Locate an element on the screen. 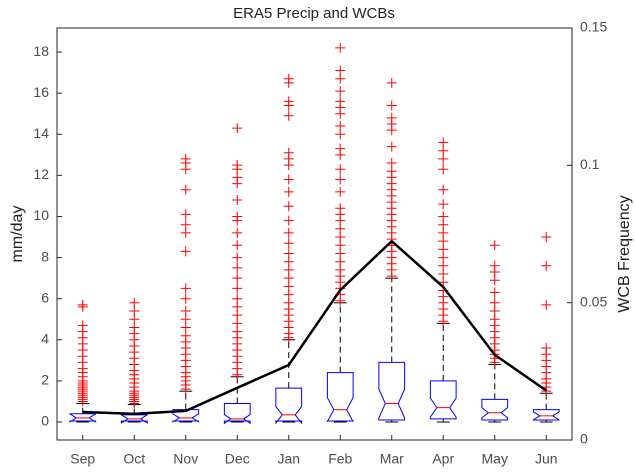  x-tick-label: Nov is located at coordinates (185, 459).